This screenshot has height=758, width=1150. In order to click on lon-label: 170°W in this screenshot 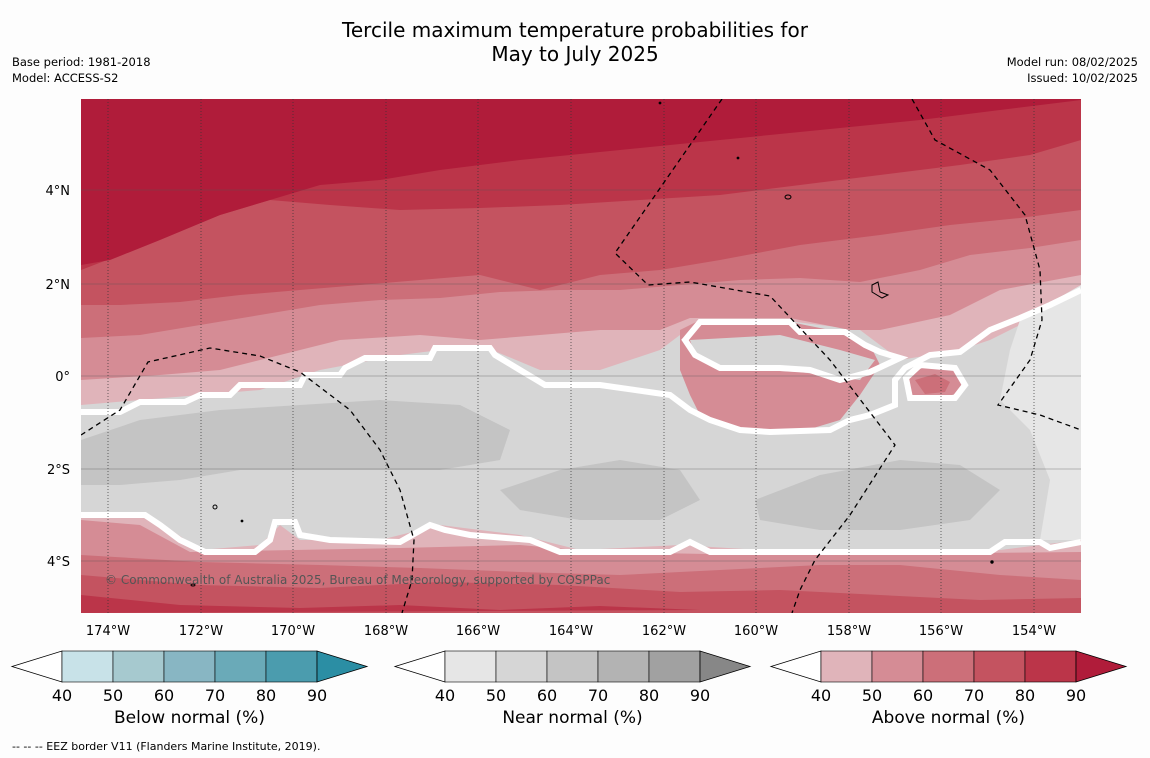, I will do `click(293, 631)`.